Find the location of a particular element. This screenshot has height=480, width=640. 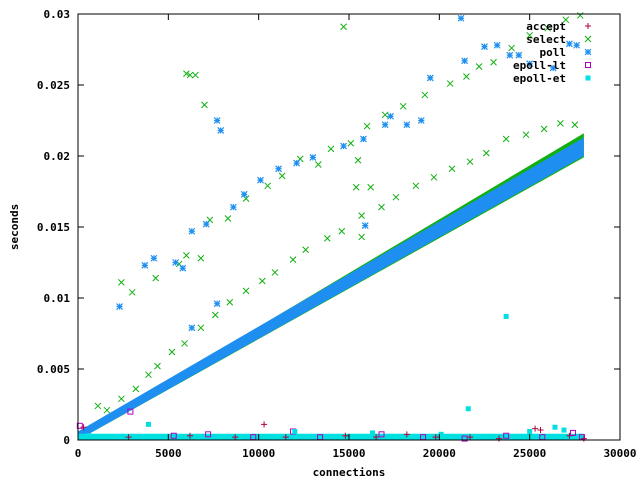

x-tick-label: 20000 is located at coordinates (439, 453).